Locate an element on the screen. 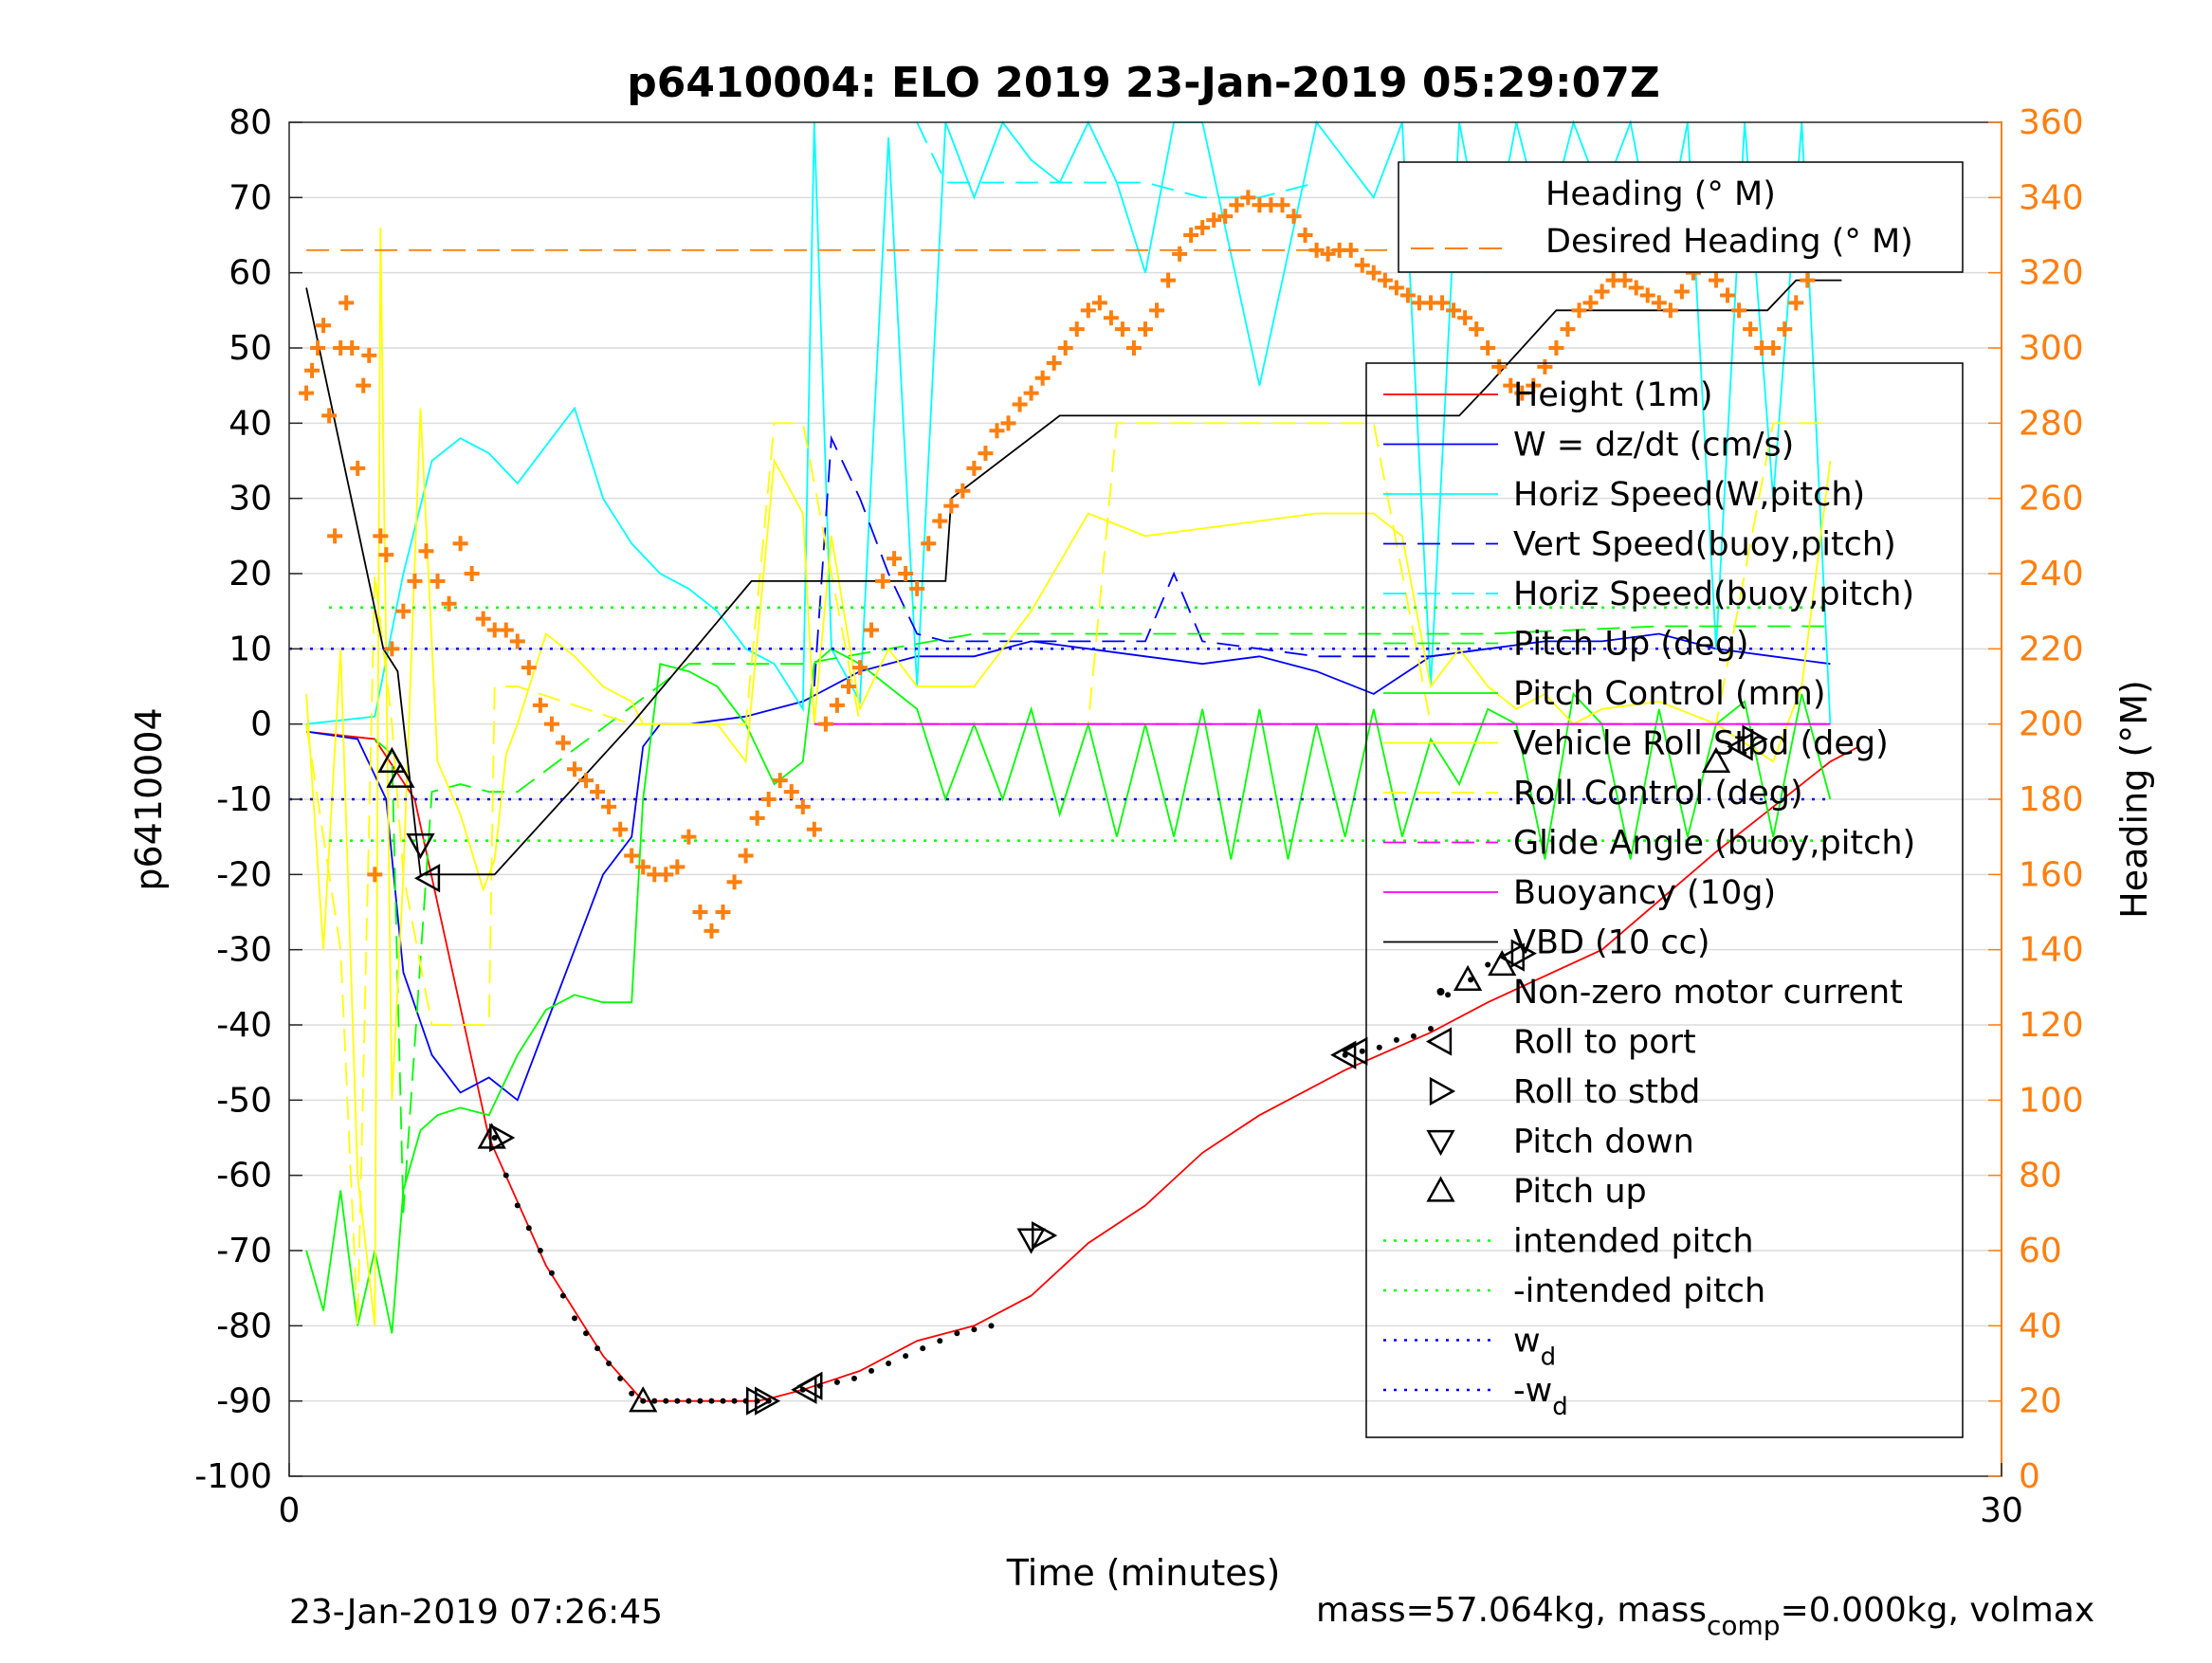 The image size is (2212, 1663). legend-label-sub: d is located at coordinates (1549, 1357).